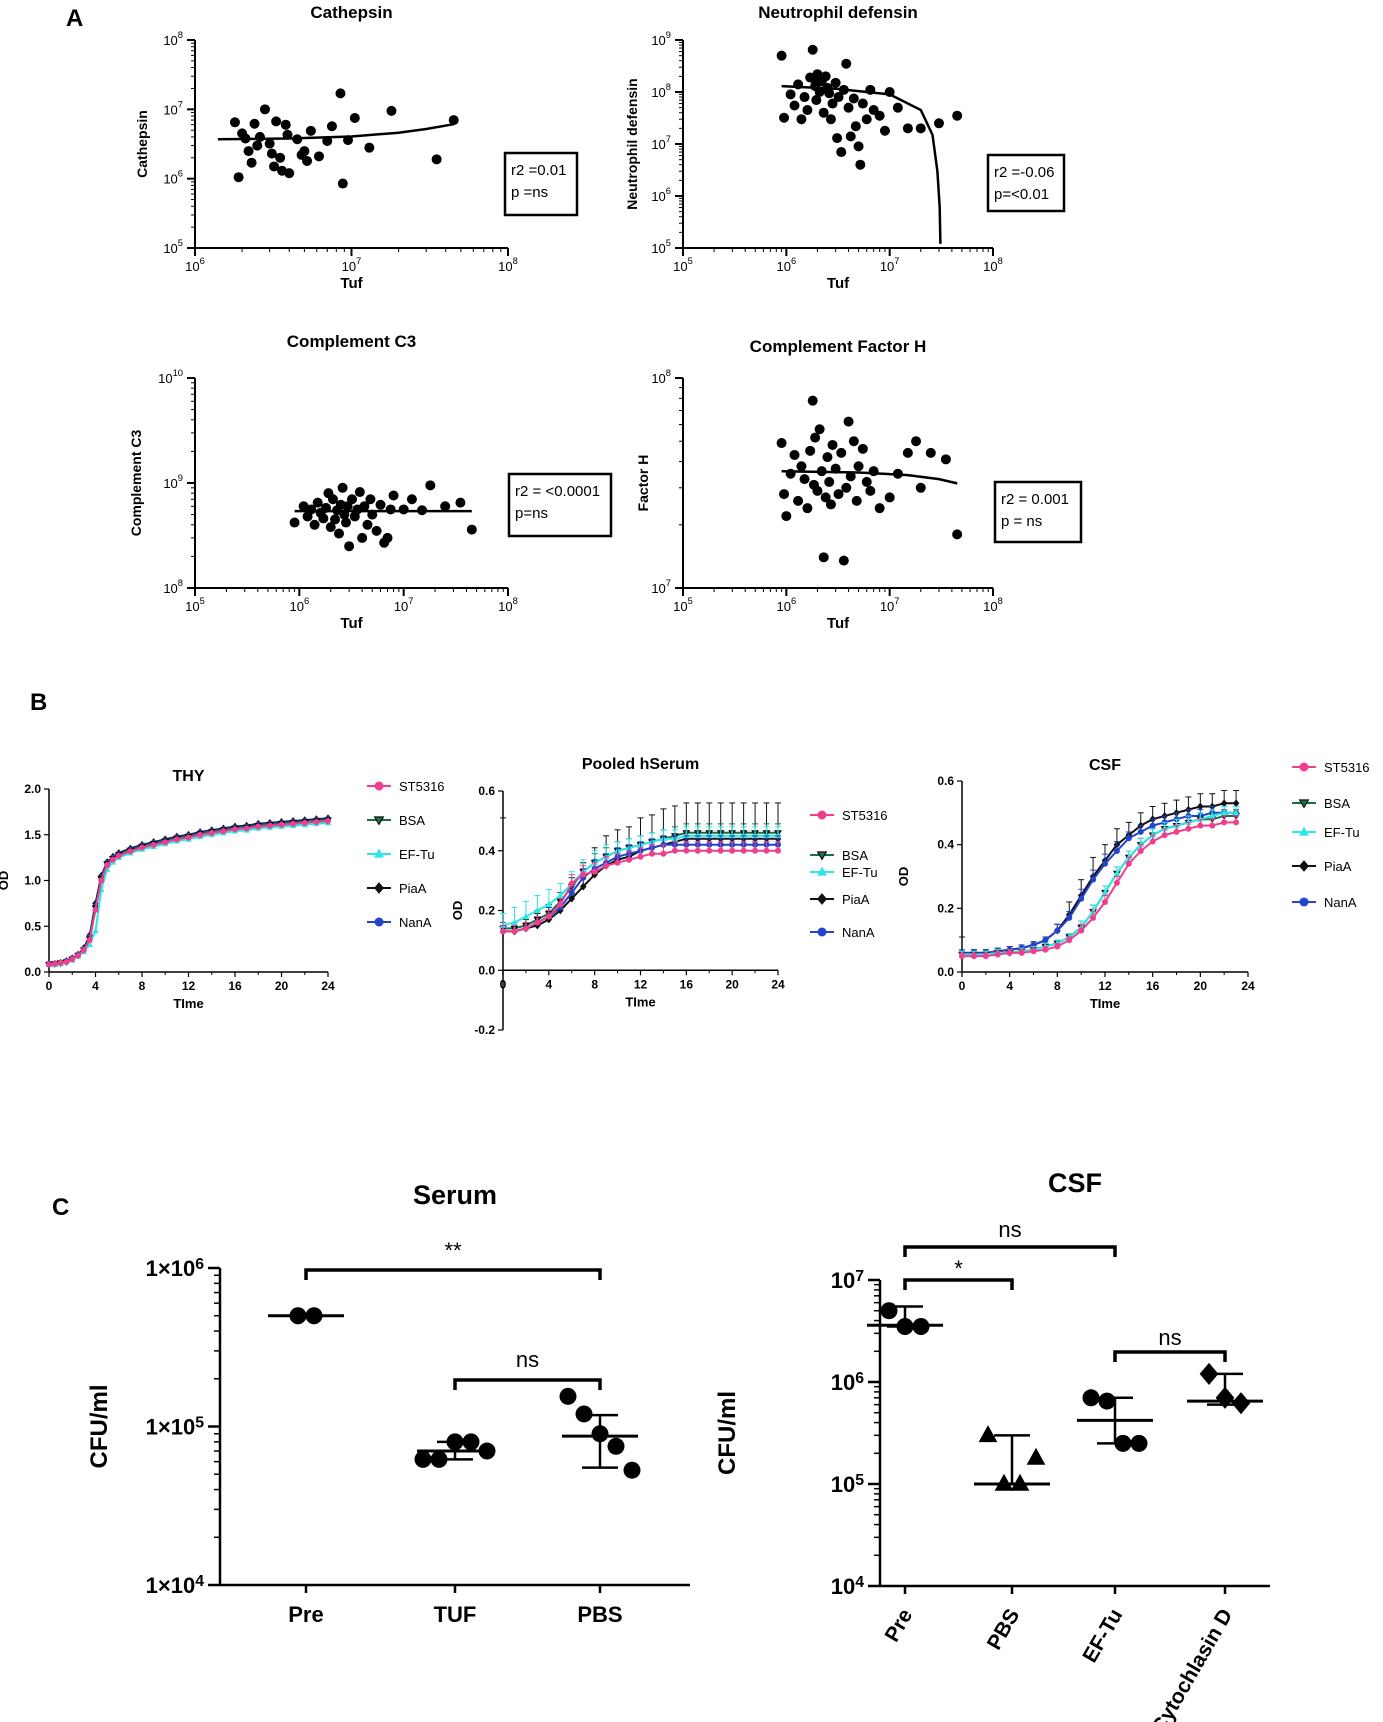 The image size is (1383, 1722). What do you see at coordinates (415, 922) in the screenshot?
I see `legend-label: NanA` at bounding box center [415, 922].